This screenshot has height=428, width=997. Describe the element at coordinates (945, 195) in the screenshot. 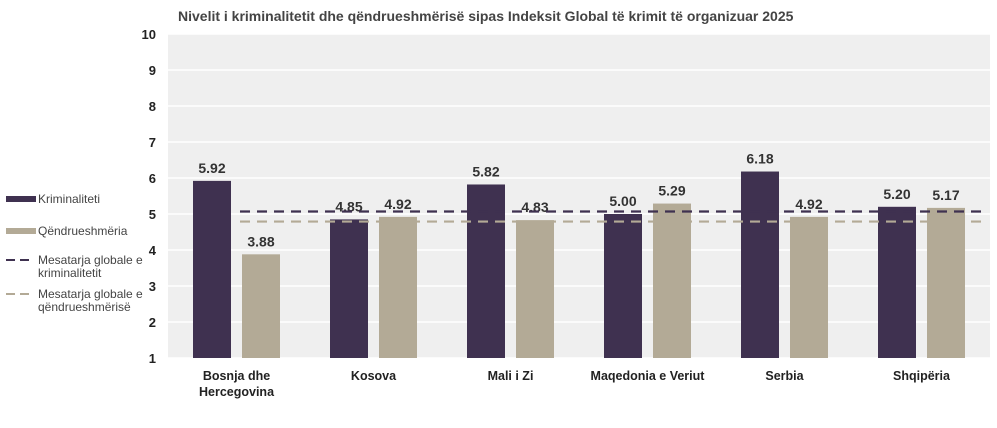

I see `data-label: 5.17` at that location.